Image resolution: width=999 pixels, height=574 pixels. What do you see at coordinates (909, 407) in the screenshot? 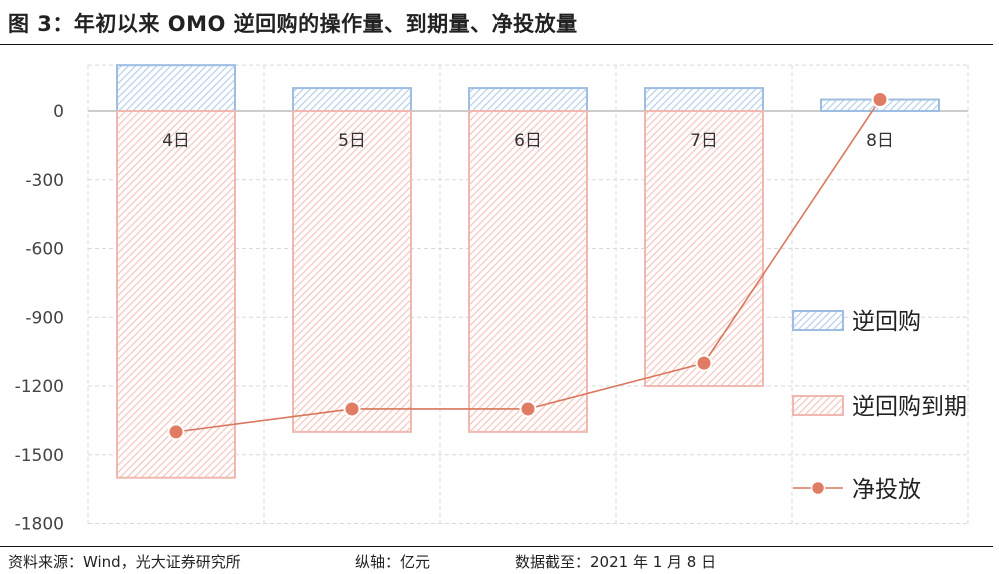
I see `legend-label-repo-maturity: 逆回购到期` at bounding box center [909, 407].